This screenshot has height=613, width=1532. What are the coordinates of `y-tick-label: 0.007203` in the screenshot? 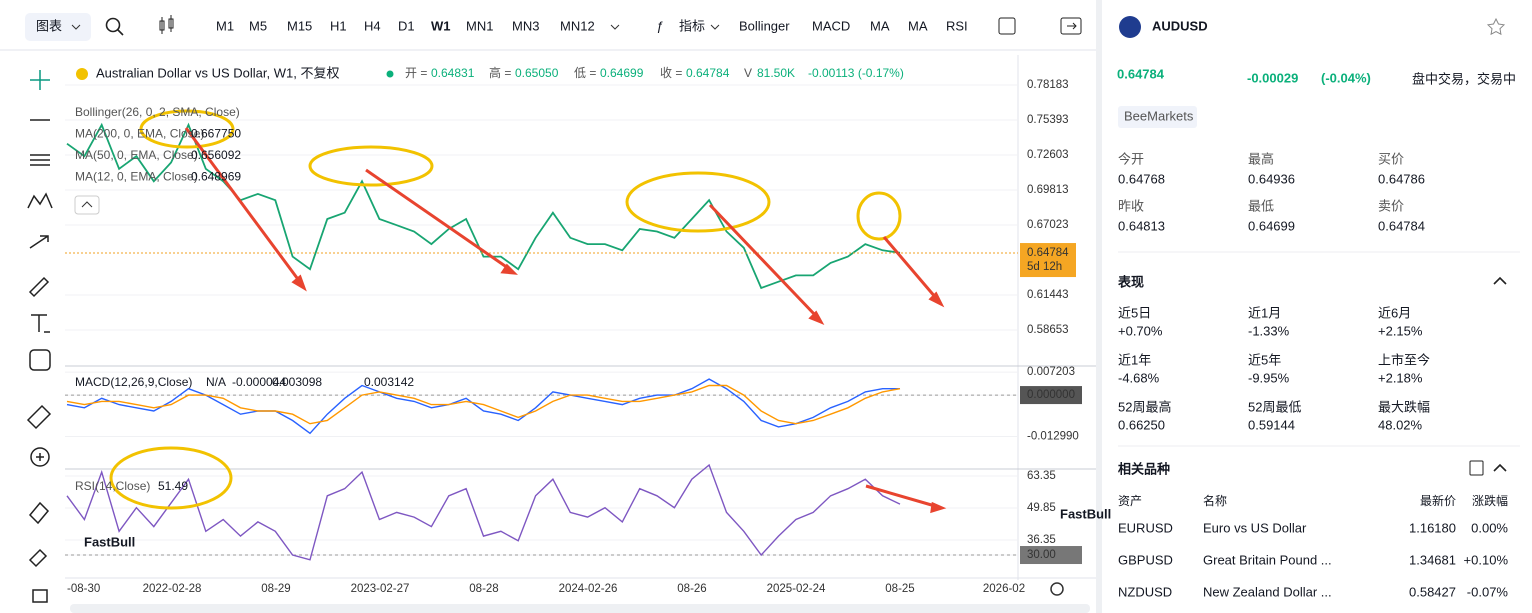 It's located at (1051, 372).